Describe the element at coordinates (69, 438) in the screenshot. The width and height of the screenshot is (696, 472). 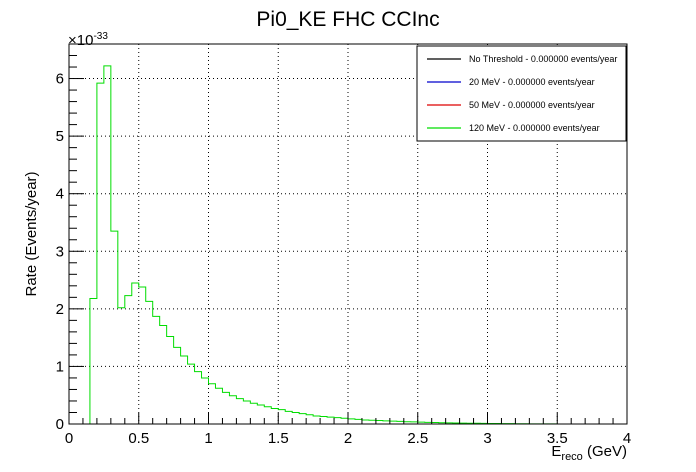
I see `x-tick-label: 0` at that location.